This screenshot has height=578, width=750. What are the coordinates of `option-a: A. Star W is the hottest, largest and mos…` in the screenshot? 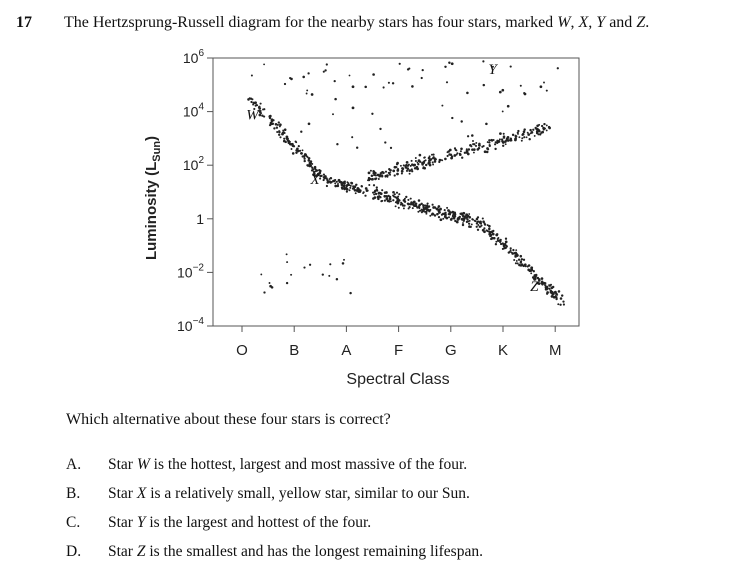 It's located at (266, 465).